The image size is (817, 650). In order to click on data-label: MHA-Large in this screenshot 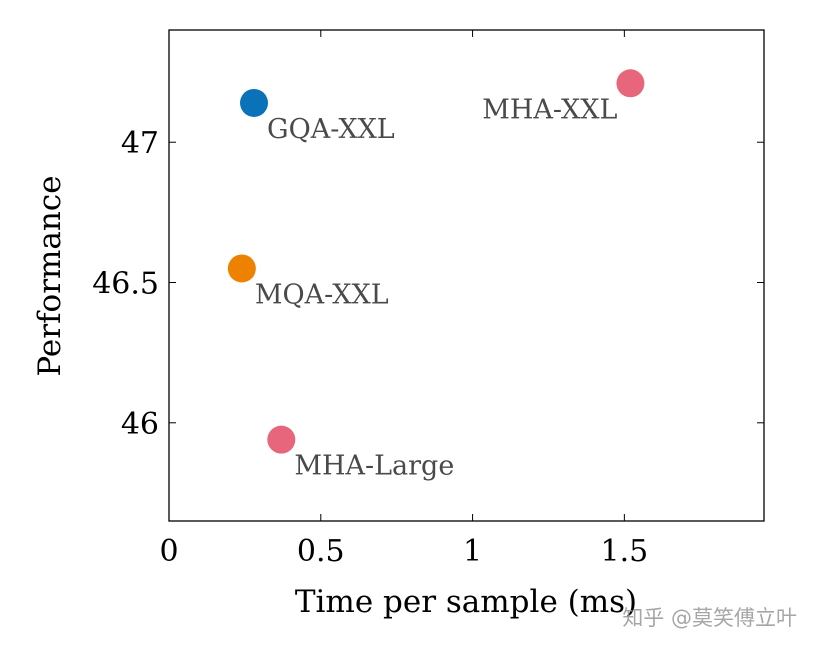, I will do `click(374, 466)`.